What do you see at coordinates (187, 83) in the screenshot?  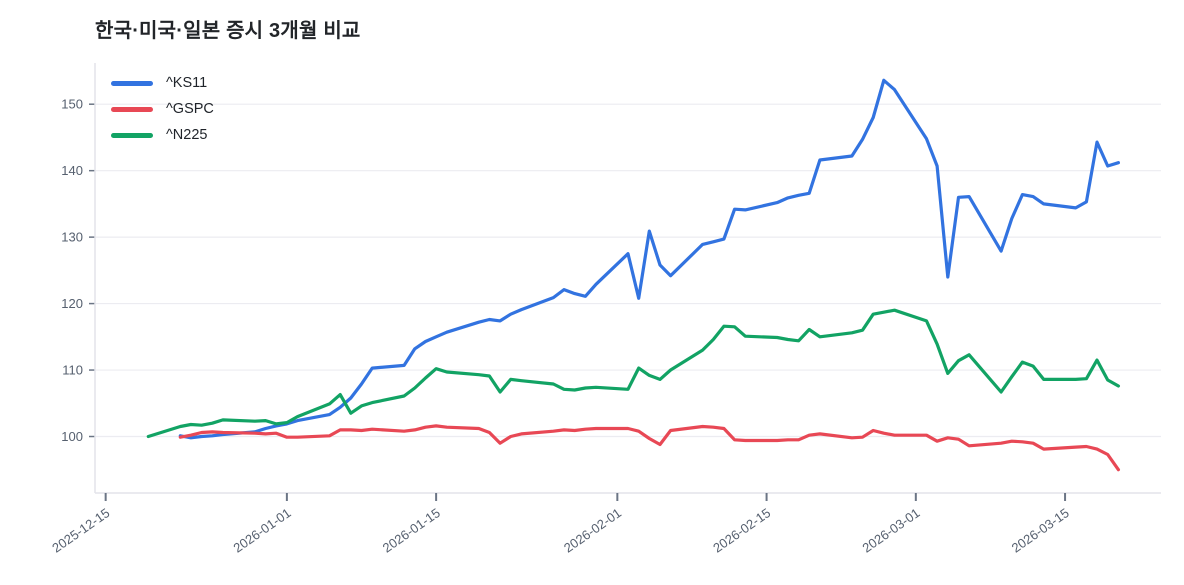 I see `legend-label-ks11: ^KS11` at bounding box center [187, 83].